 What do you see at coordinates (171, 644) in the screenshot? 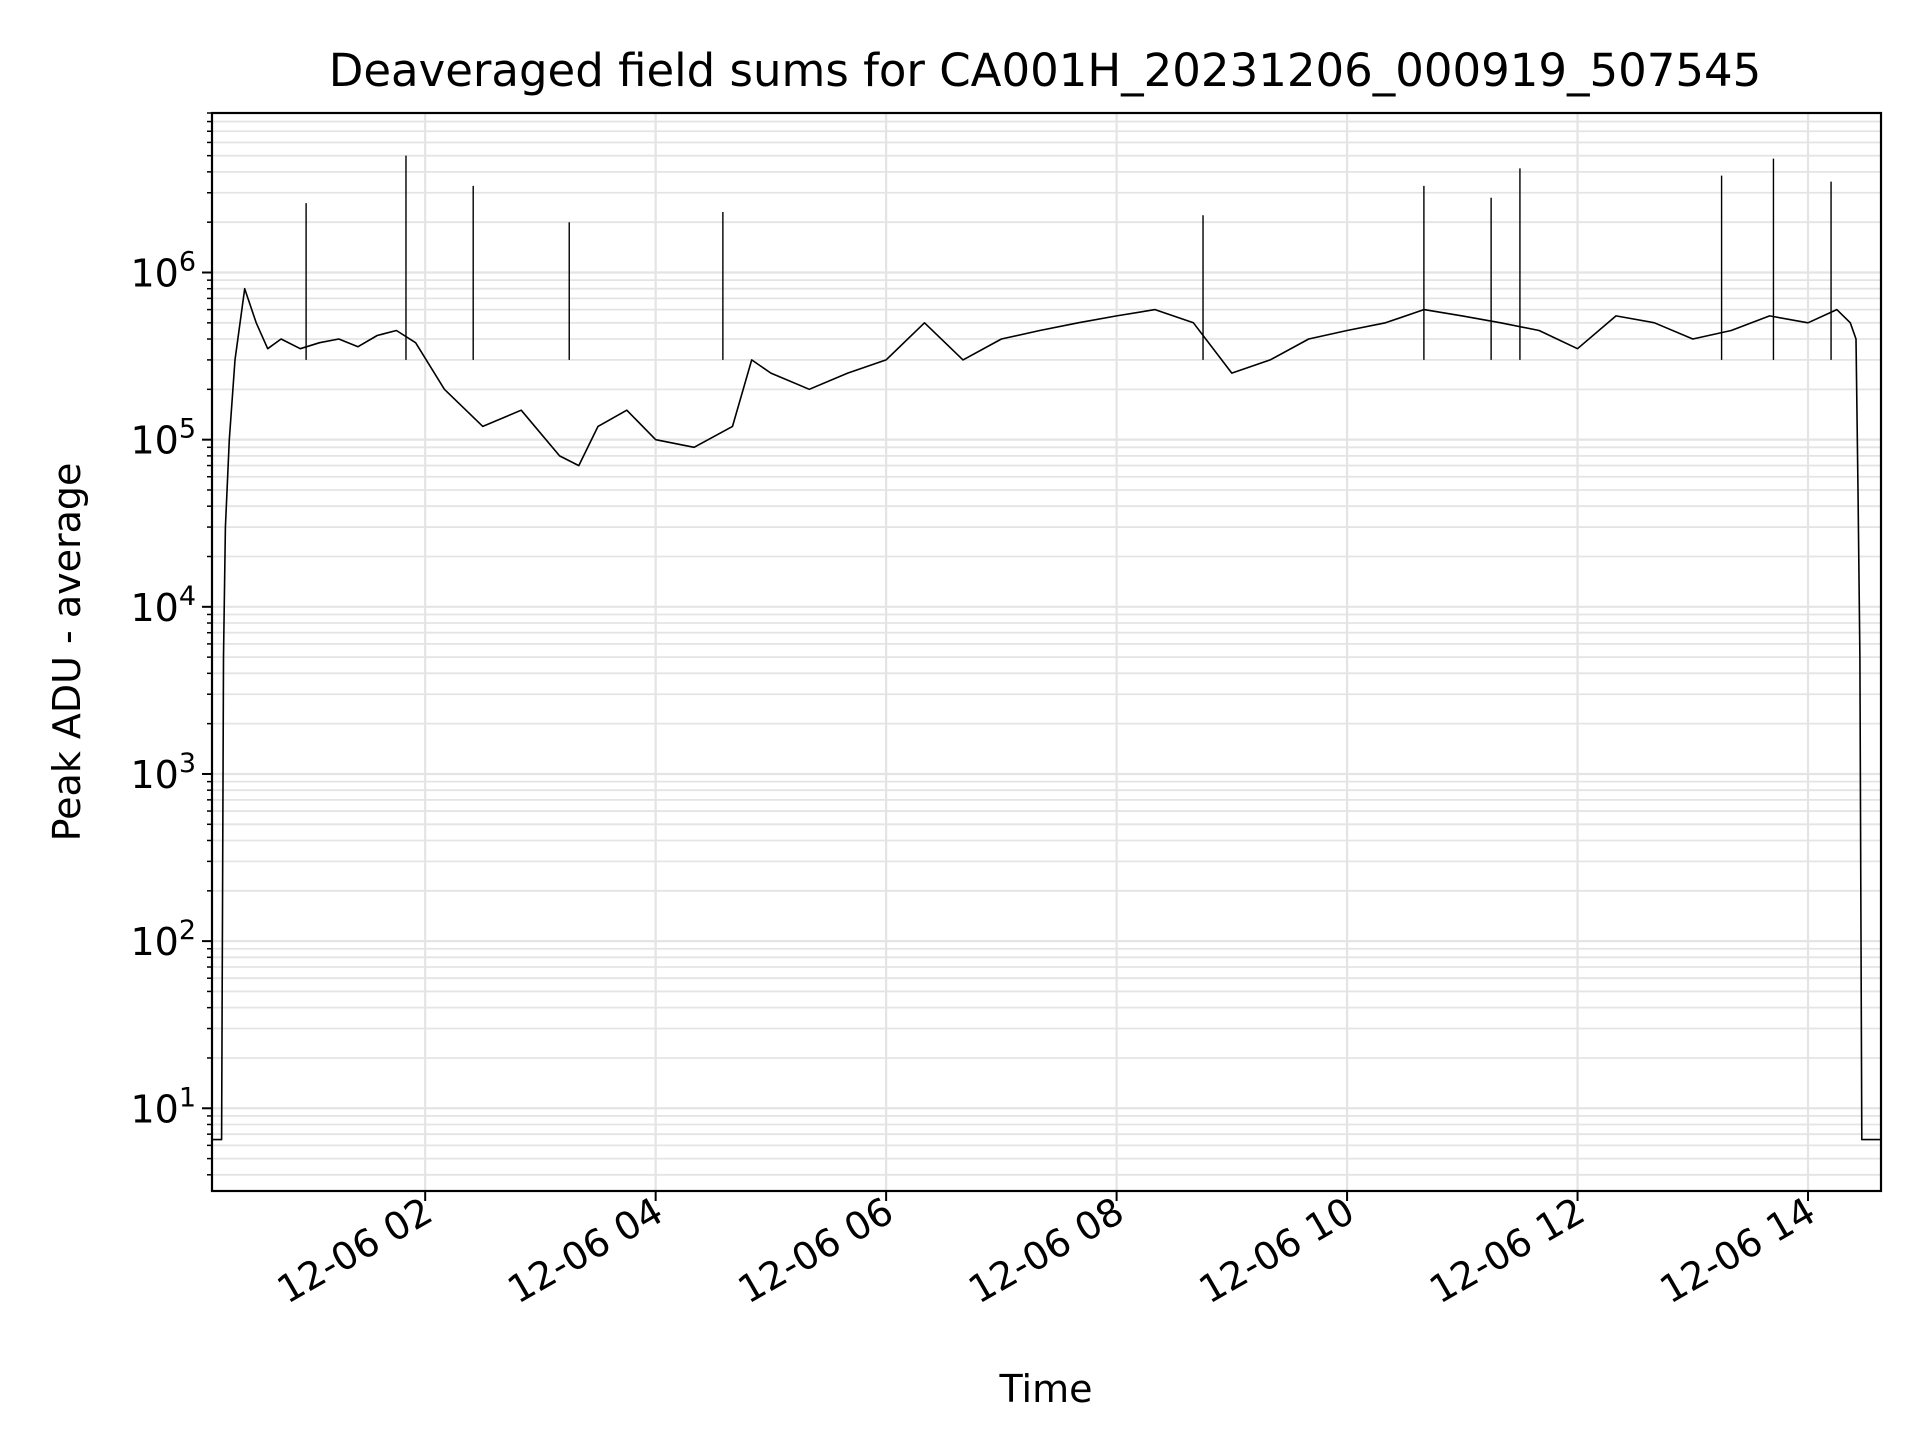
I see `y-axis: 101 102 103 104 105 106` at bounding box center [171, 644].